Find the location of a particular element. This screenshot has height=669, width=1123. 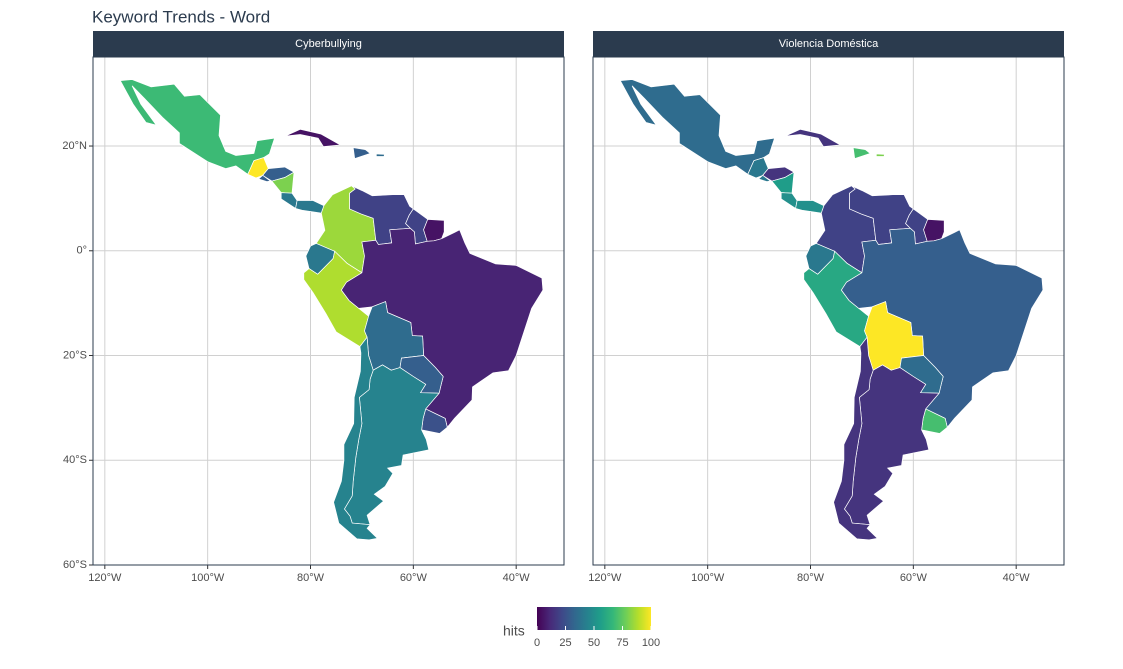

strip-label: Violencia Doméstica is located at coordinates (829, 44).